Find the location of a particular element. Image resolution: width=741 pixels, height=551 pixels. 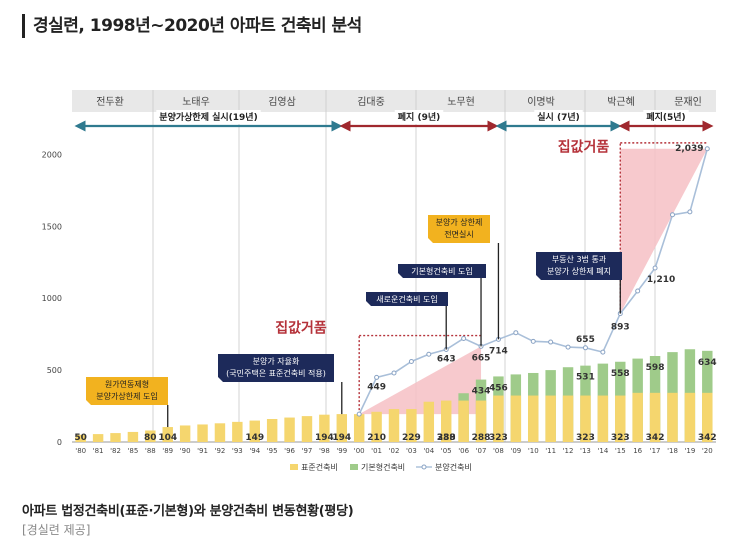

annotation-text: 분양가 자율화 is located at coordinates (276, 361).